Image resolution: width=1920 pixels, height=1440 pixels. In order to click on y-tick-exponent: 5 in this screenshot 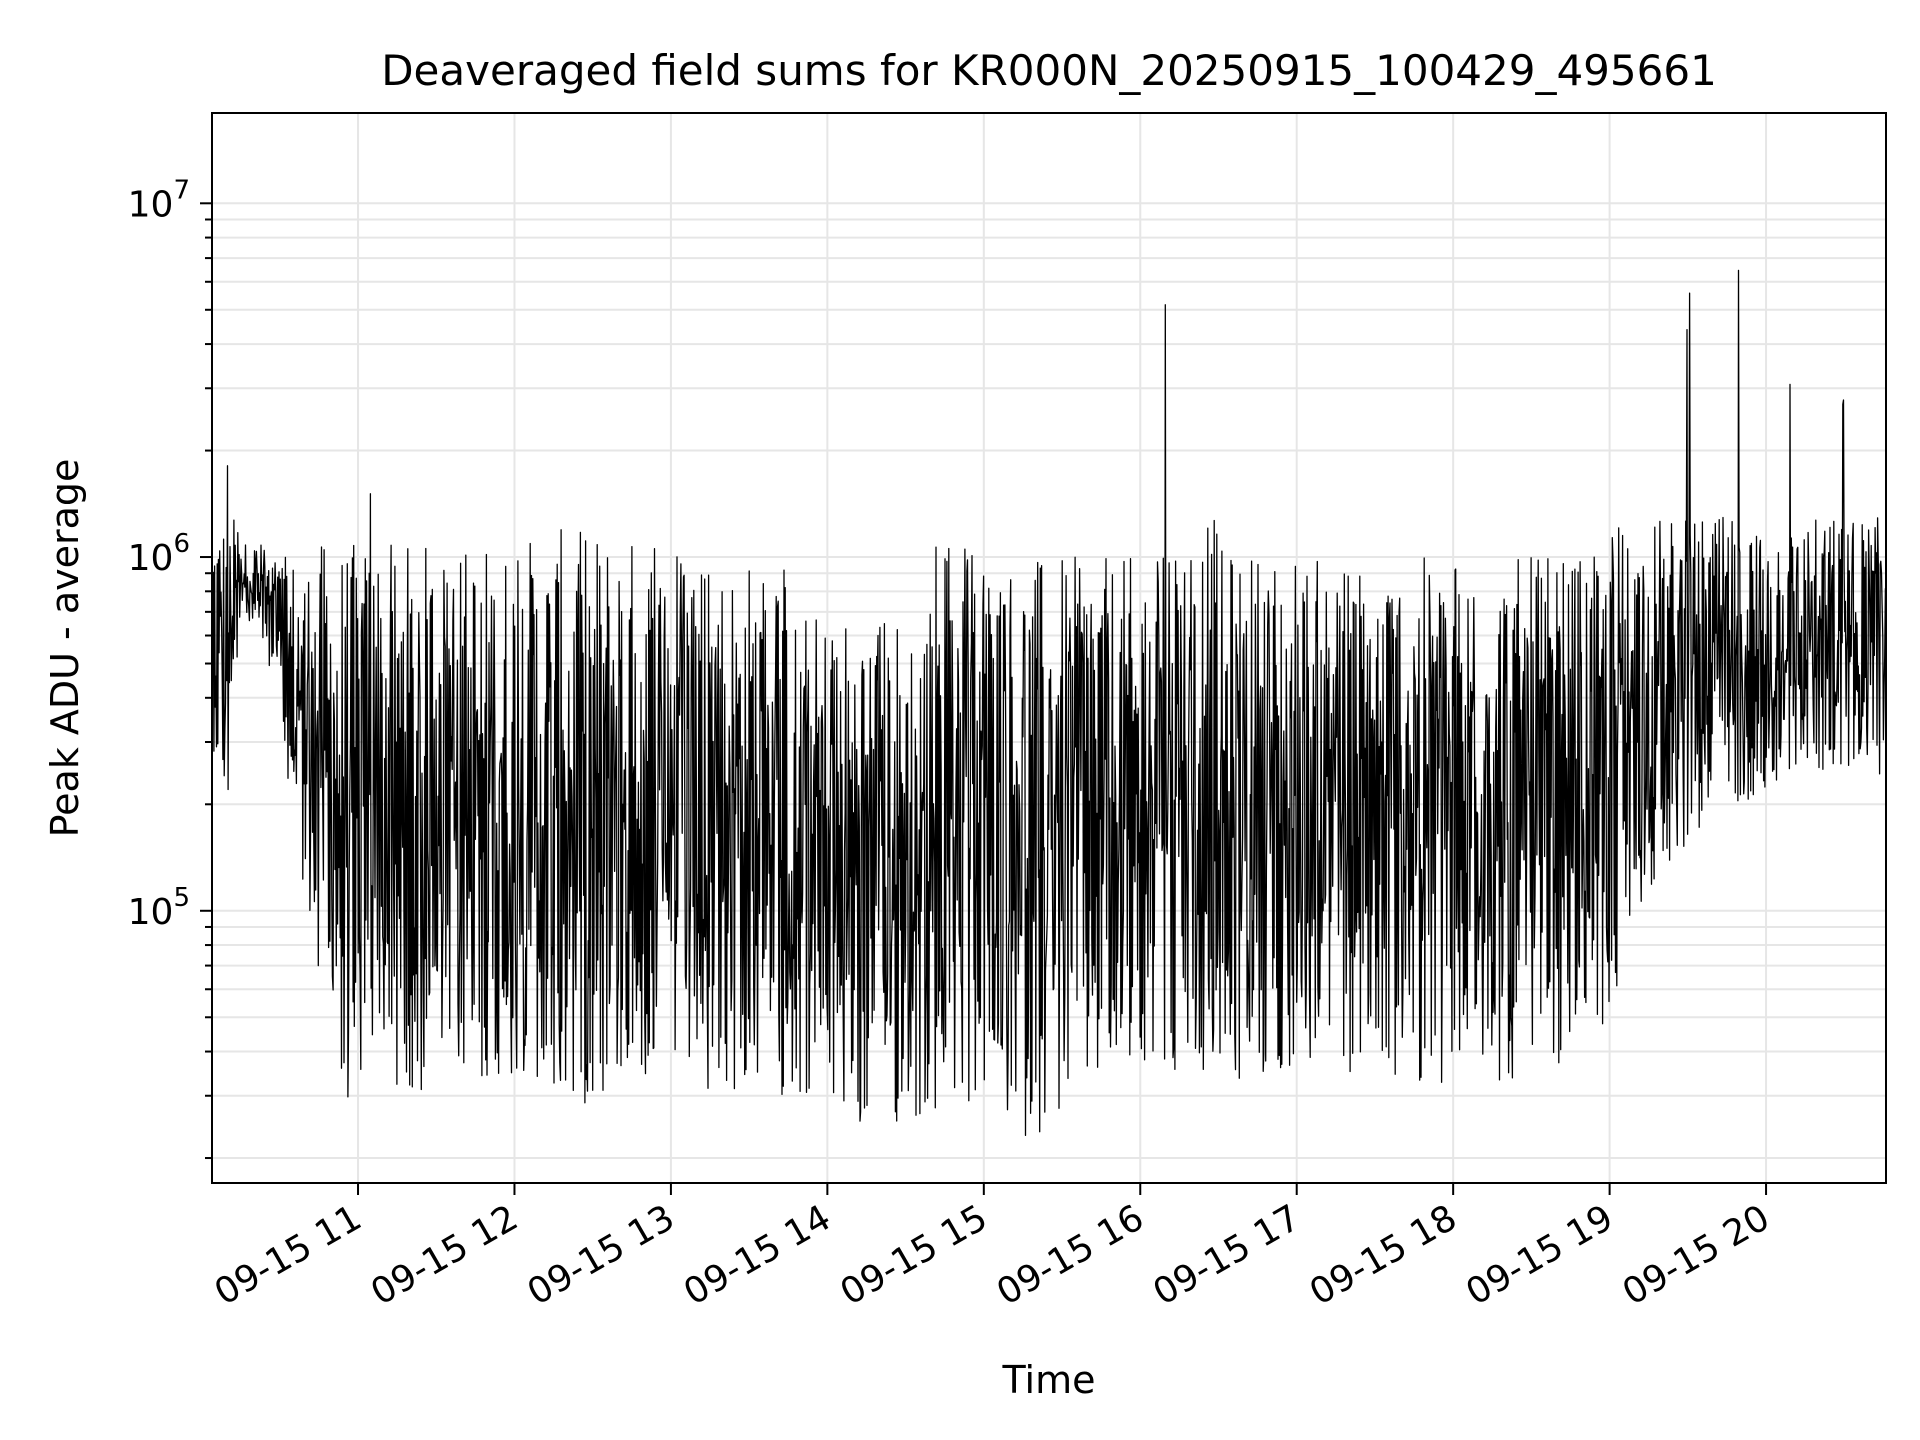, I will do `click(181, 898)`.